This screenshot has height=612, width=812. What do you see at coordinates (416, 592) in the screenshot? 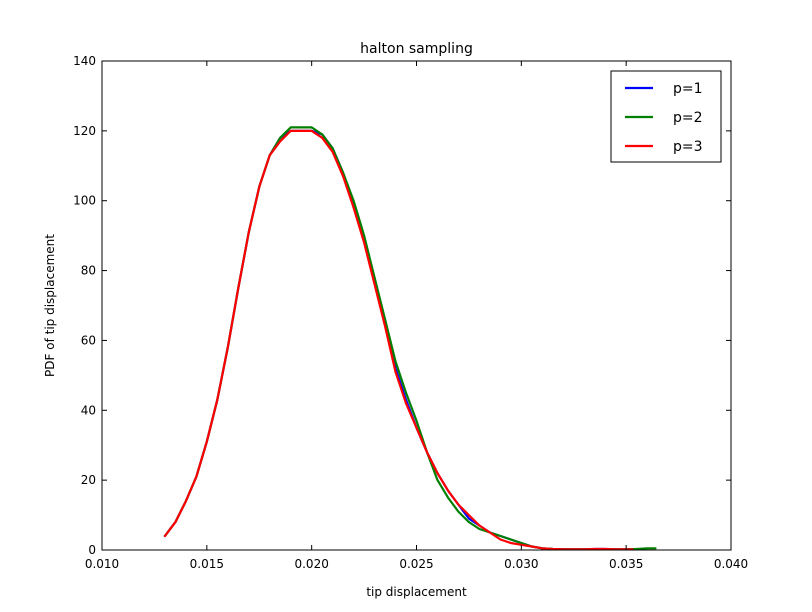
I see `x-axis-label: tip displacement` at bounding box center [416, 592].